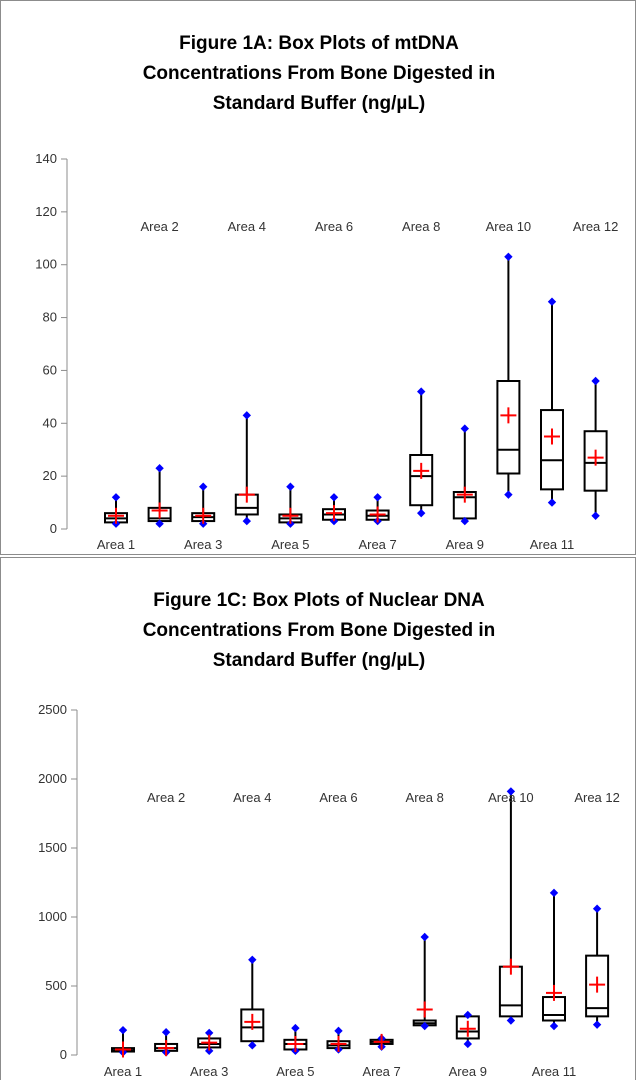  What do you see at coordinates (46, 211) in the screenshot?
I see `y-tick-label: 120` at bounding box center [46, 211].